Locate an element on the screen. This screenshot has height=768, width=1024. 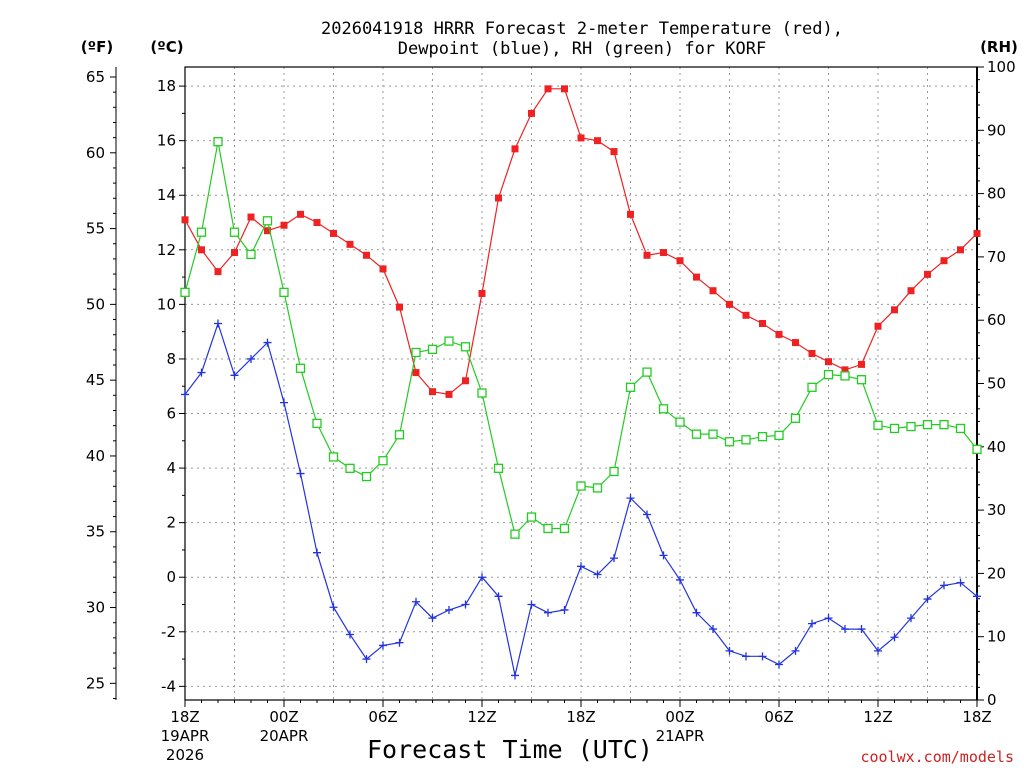
x-tick-label: 12Z is located at coordinates (877, 717).